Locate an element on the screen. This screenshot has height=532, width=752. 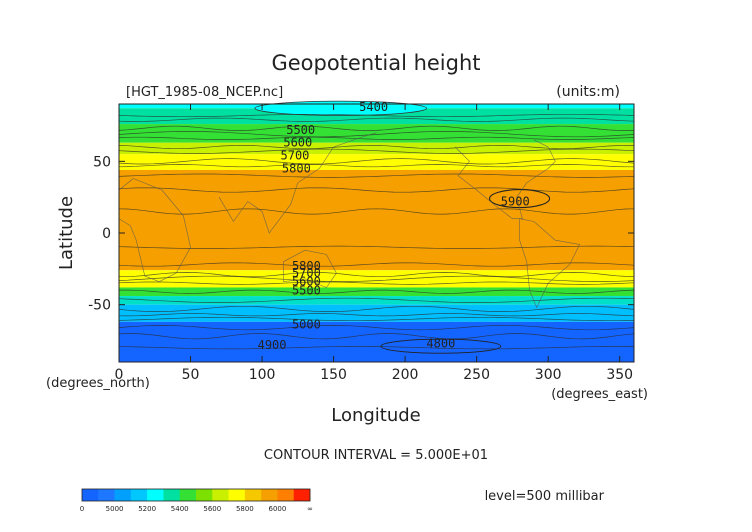
colorbar-label: 6000 is located at coordinates (278, 509).